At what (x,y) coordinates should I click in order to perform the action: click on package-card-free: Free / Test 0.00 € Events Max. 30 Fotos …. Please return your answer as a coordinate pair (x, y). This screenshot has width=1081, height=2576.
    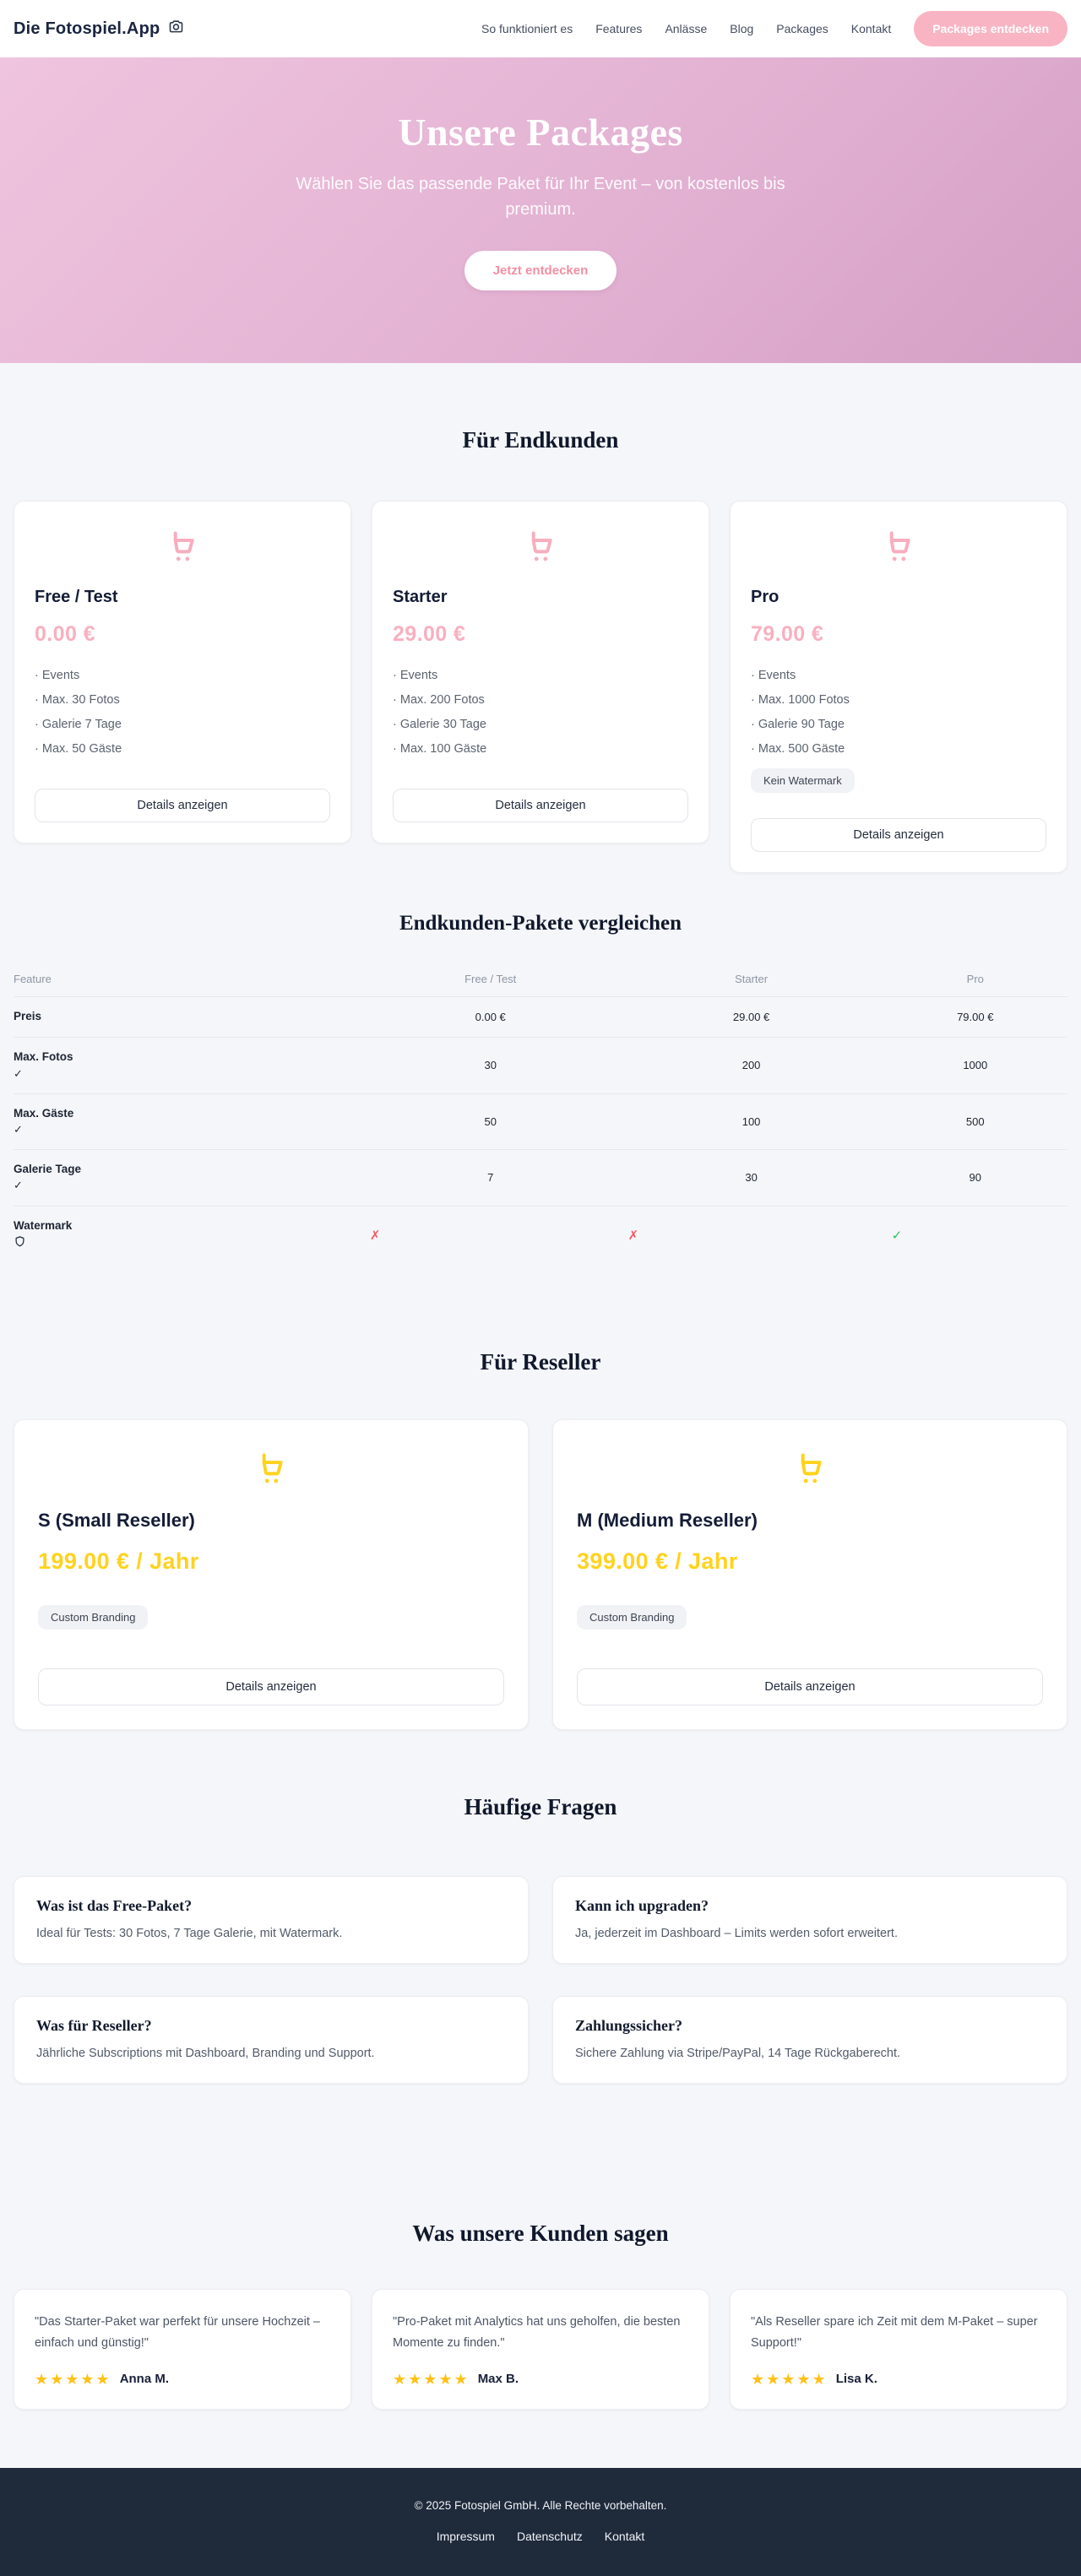
    Looking at the image, I should click on (182, 672).